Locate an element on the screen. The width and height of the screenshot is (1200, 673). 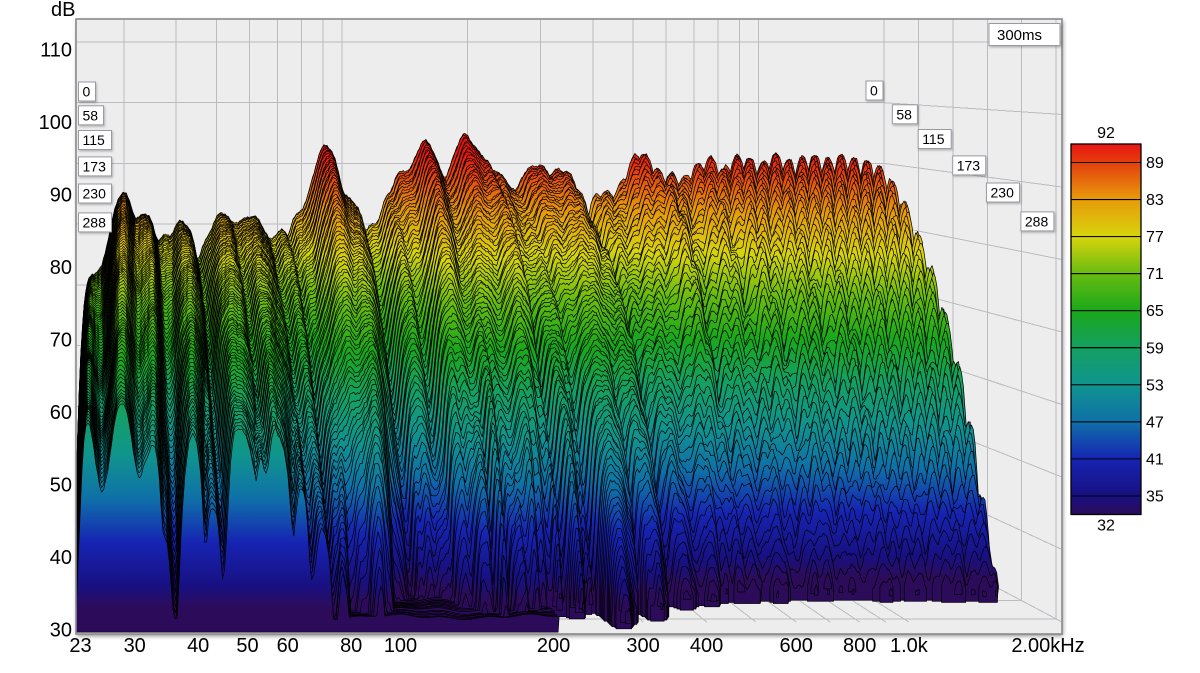
svg-text: 65 is located at coordinates (1155, 311).